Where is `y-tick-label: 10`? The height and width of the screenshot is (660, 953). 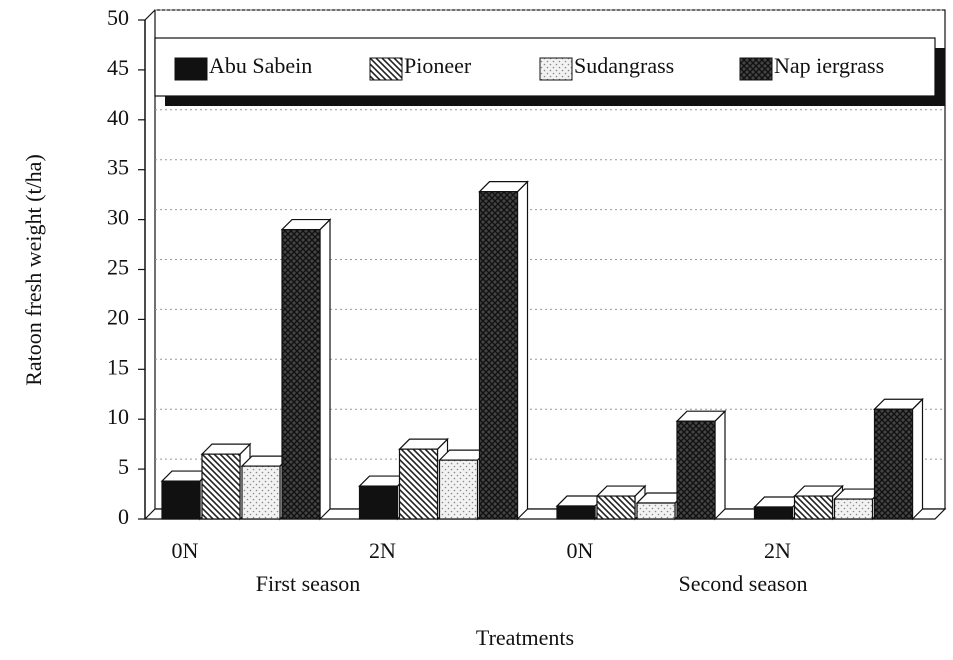 y-tick-label: 10 is located at coordinates (118, 416).